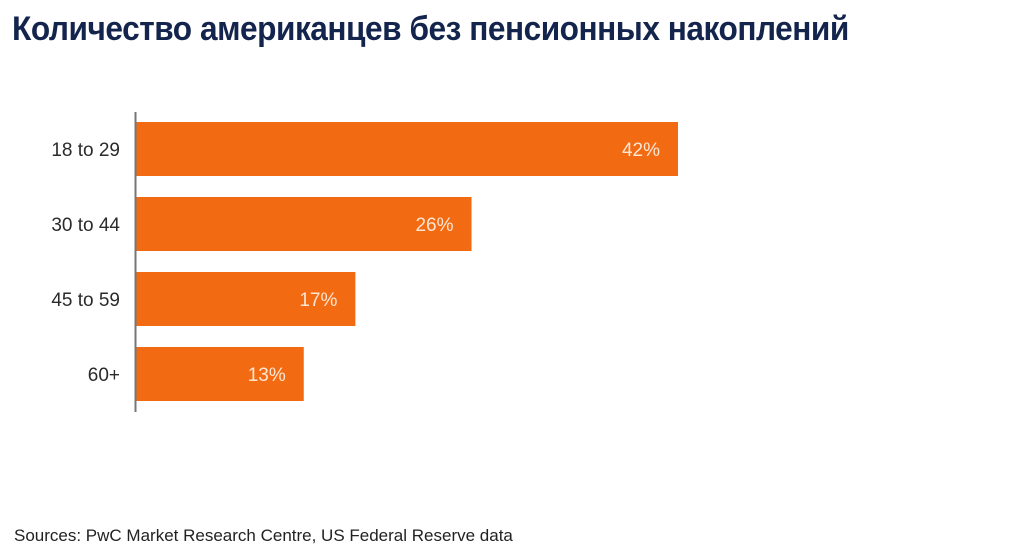  What do you see at coordinates (318, 300) in the screenshot?
I see `value-label: 17%` at bounding box center [318, 300].